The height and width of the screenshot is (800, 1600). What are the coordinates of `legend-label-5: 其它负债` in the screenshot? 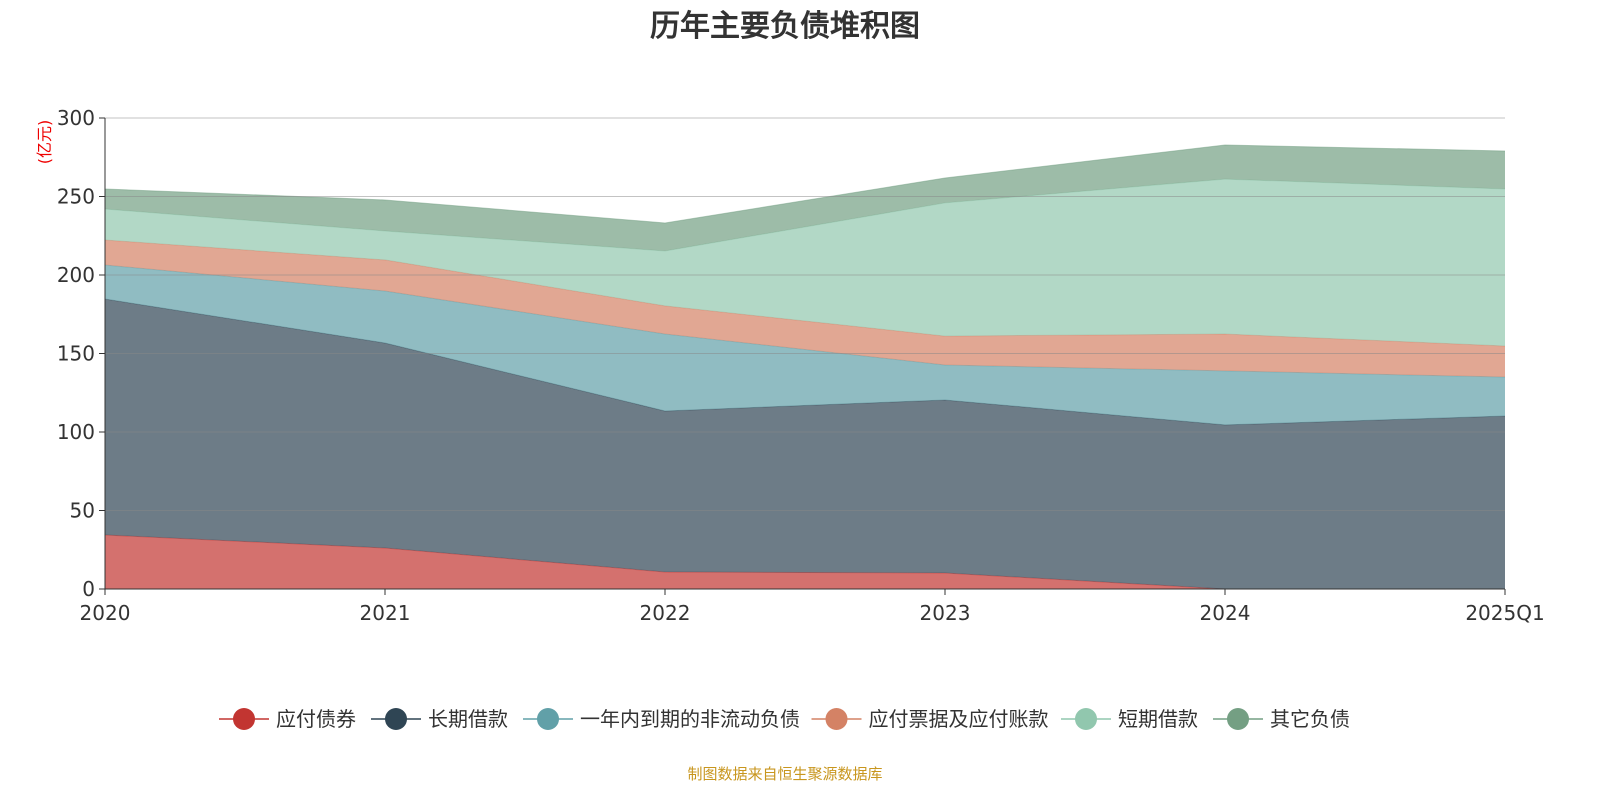 It's located at (1310, 719).